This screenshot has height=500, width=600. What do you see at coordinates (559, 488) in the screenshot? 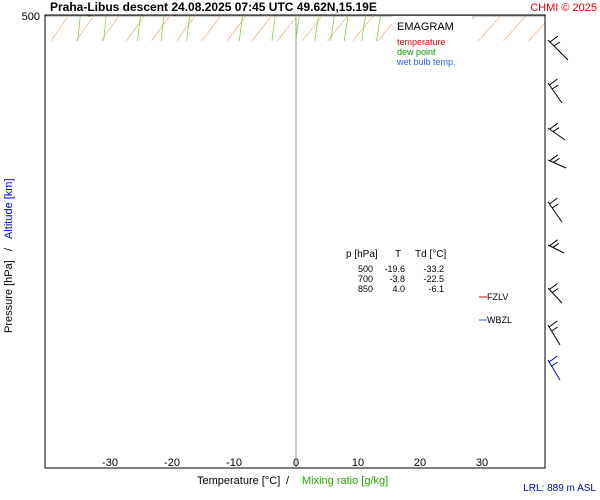
I see `lrl-note: LRL: 889 m ASL` at bounding box center [559, 488].